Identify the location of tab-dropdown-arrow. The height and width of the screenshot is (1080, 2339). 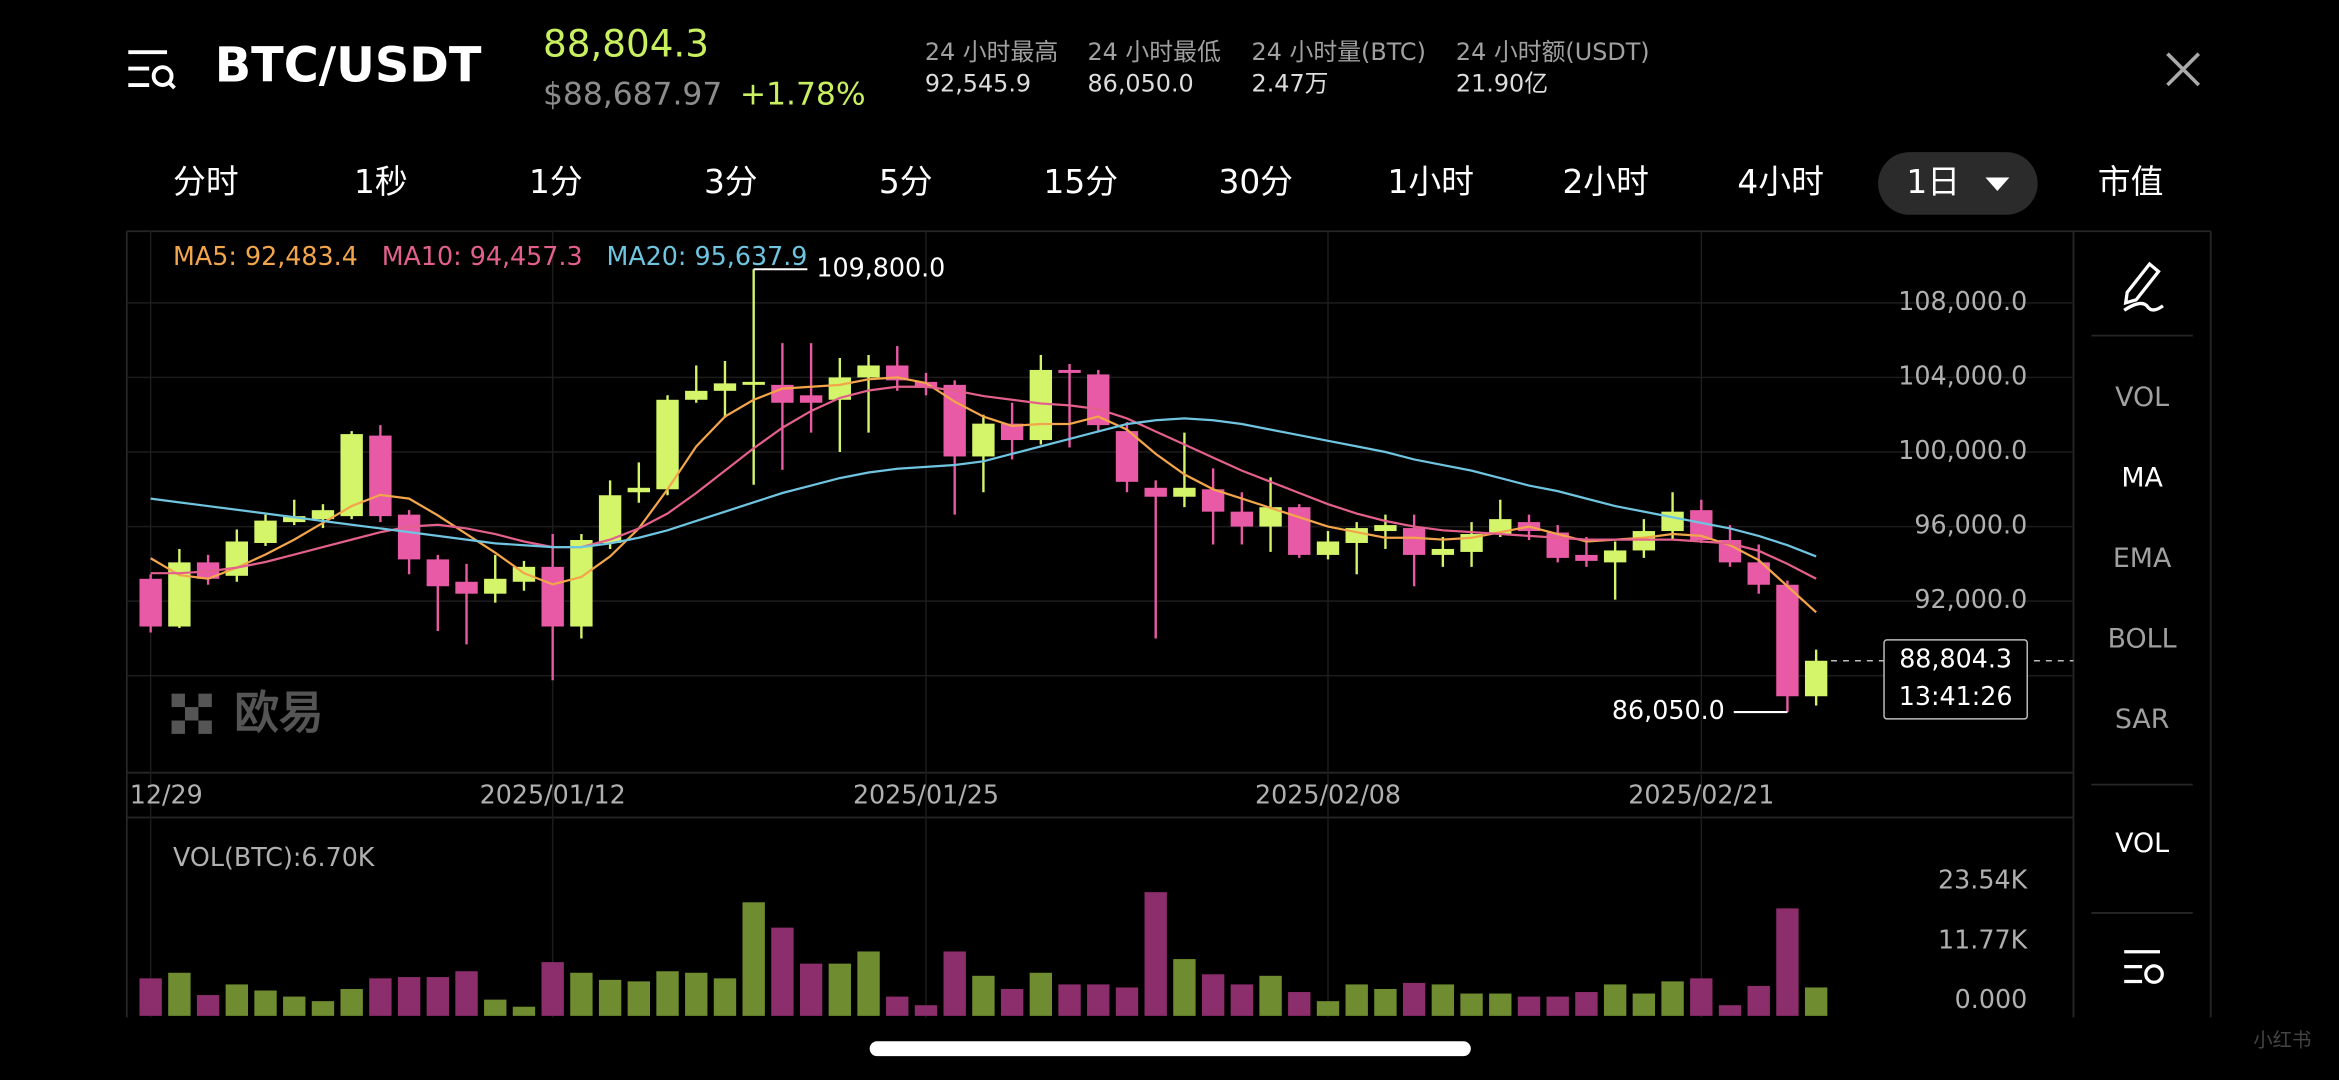
(1997, 184).